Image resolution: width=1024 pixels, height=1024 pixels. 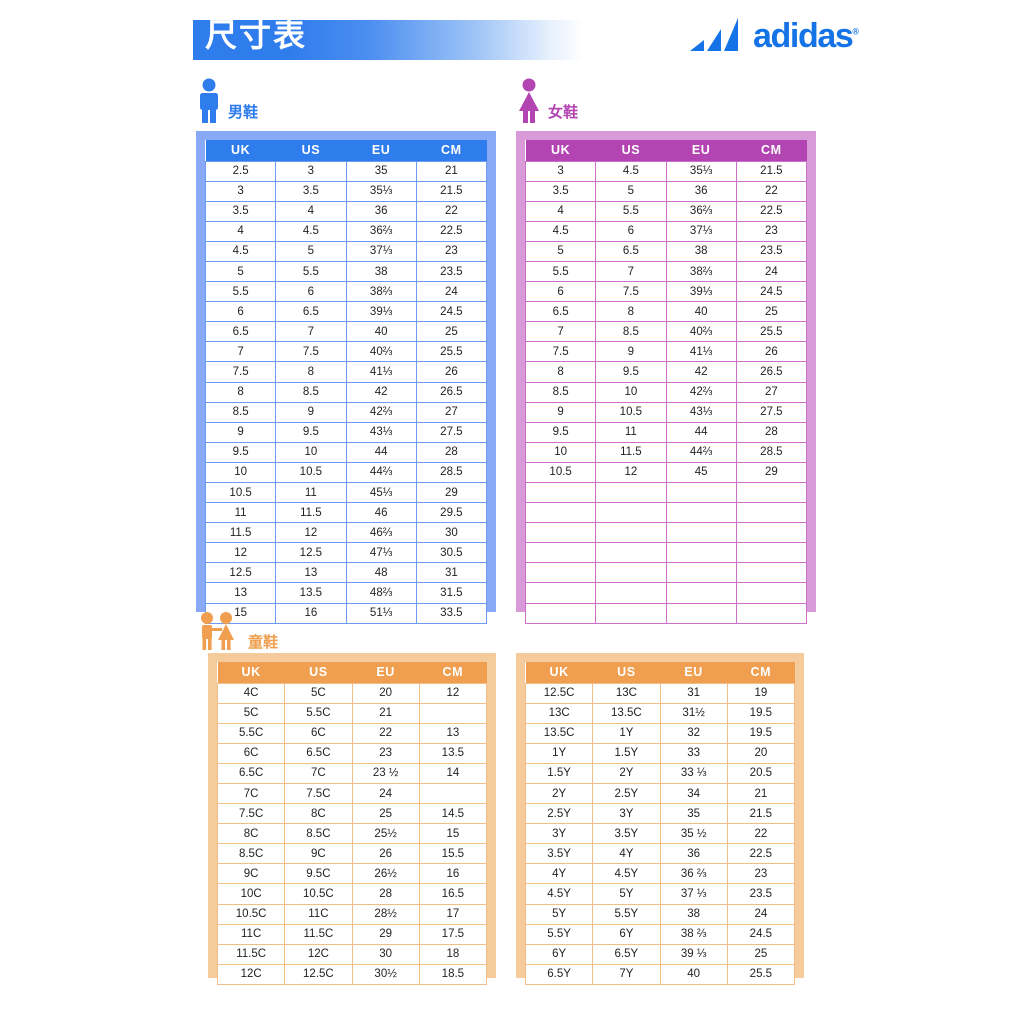 I want to click on table-cell: 10, so click(x=631, y=392).